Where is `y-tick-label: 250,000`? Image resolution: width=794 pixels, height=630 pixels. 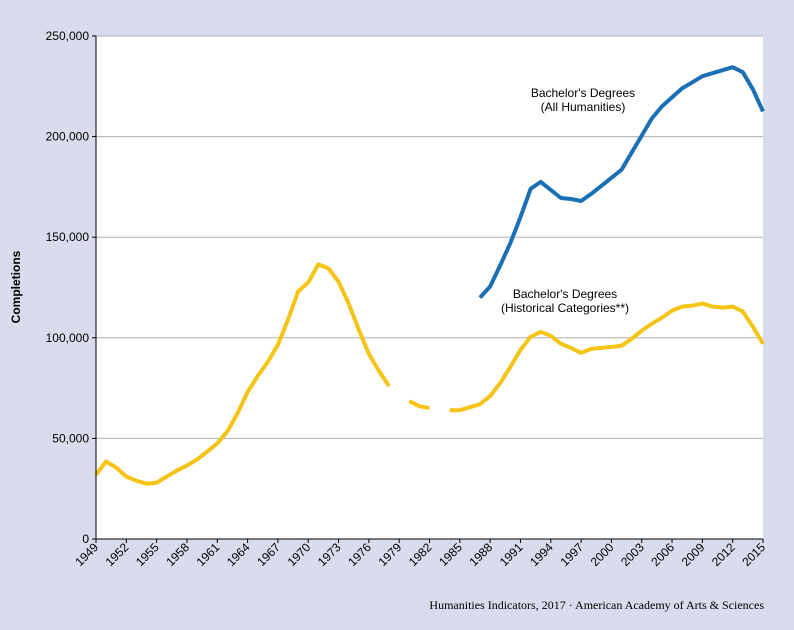
y-tick-label: 250,000 is located at coordinates (68, 36).